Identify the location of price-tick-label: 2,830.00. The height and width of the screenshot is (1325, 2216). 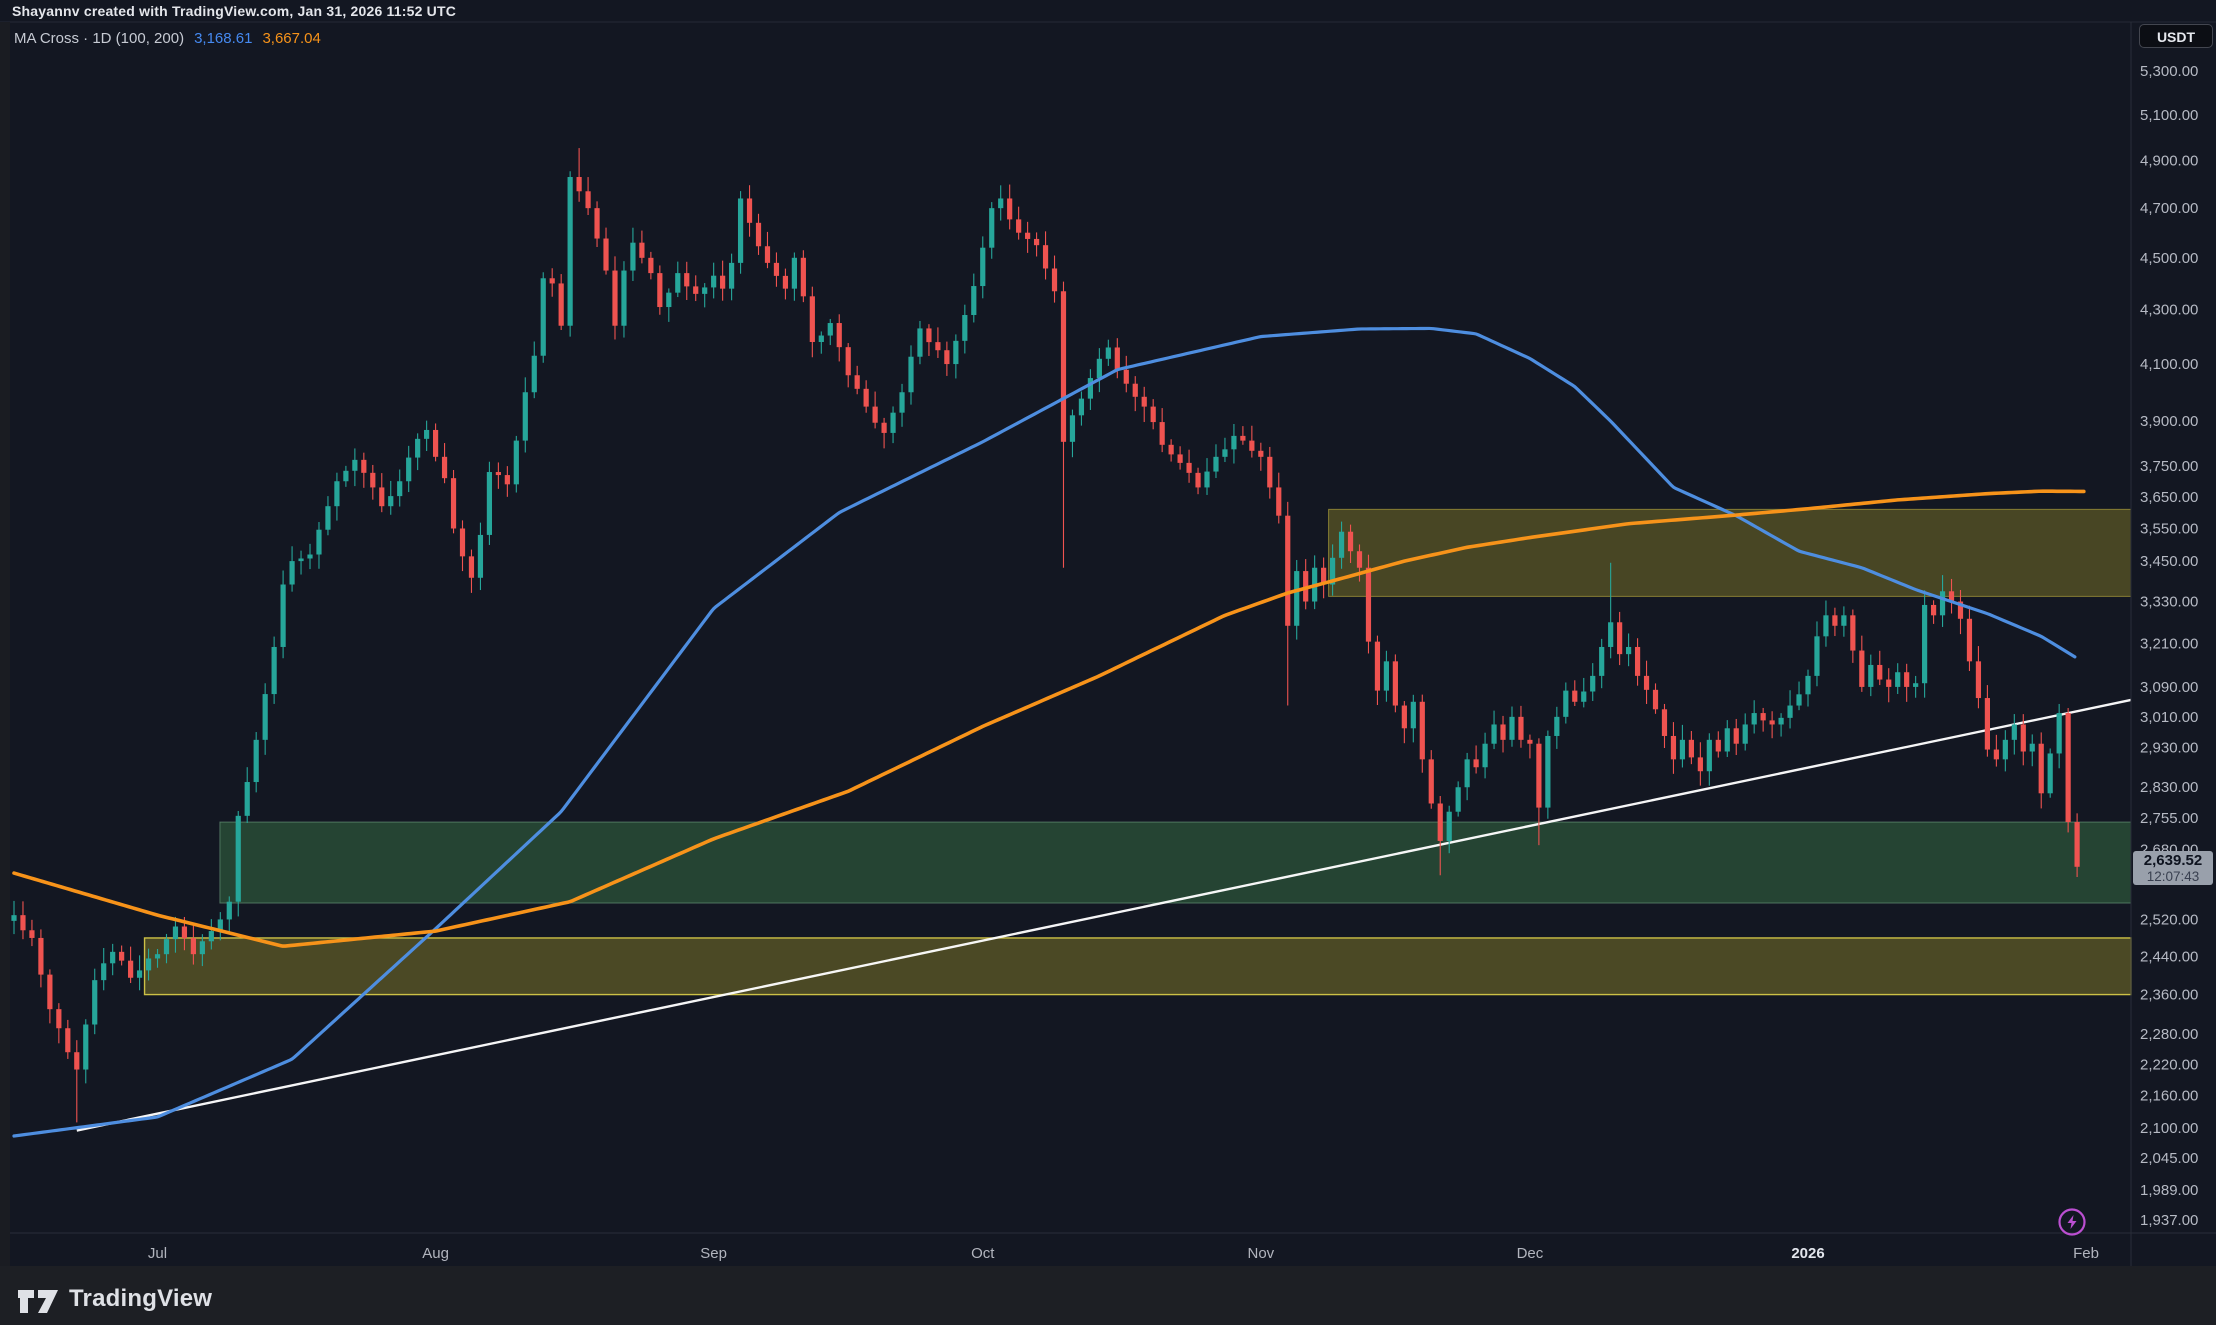
(2169, 787).